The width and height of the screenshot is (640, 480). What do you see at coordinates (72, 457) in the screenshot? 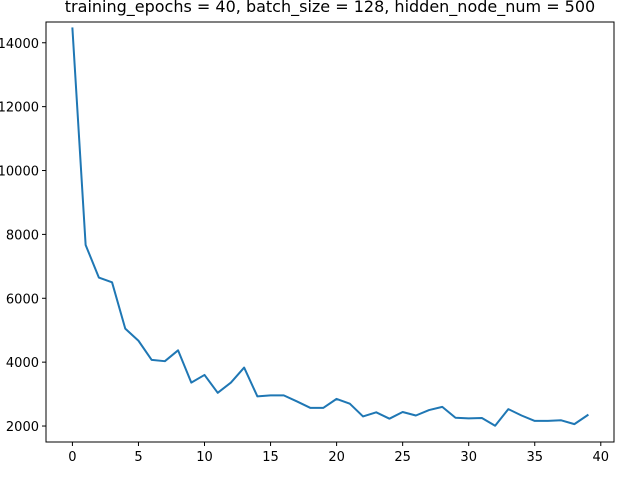
I see `x-tick-label: 0` at bounding box center [72, 457].